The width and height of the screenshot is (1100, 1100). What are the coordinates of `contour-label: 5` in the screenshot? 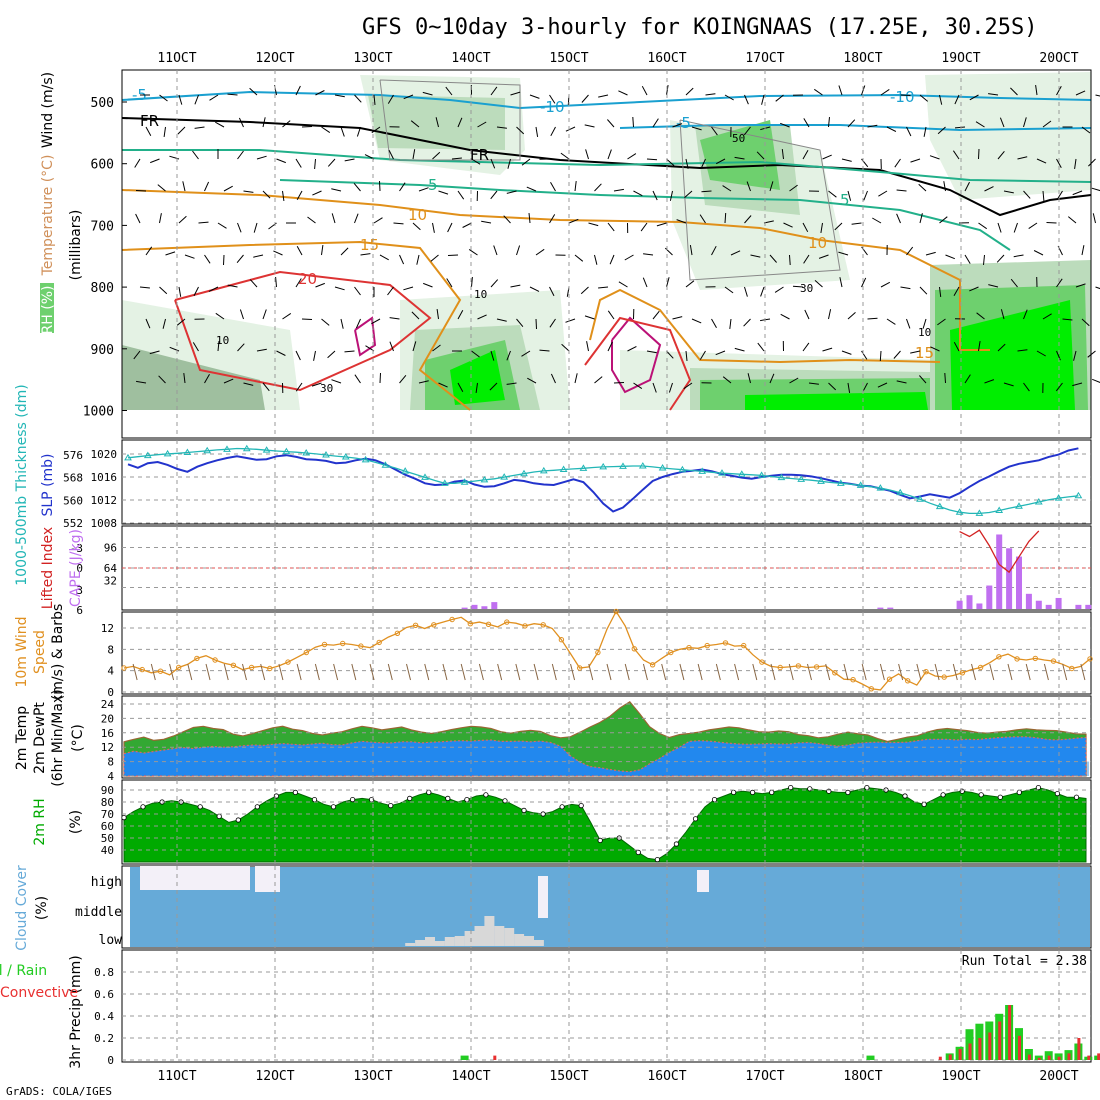 It's located at (845, 200).